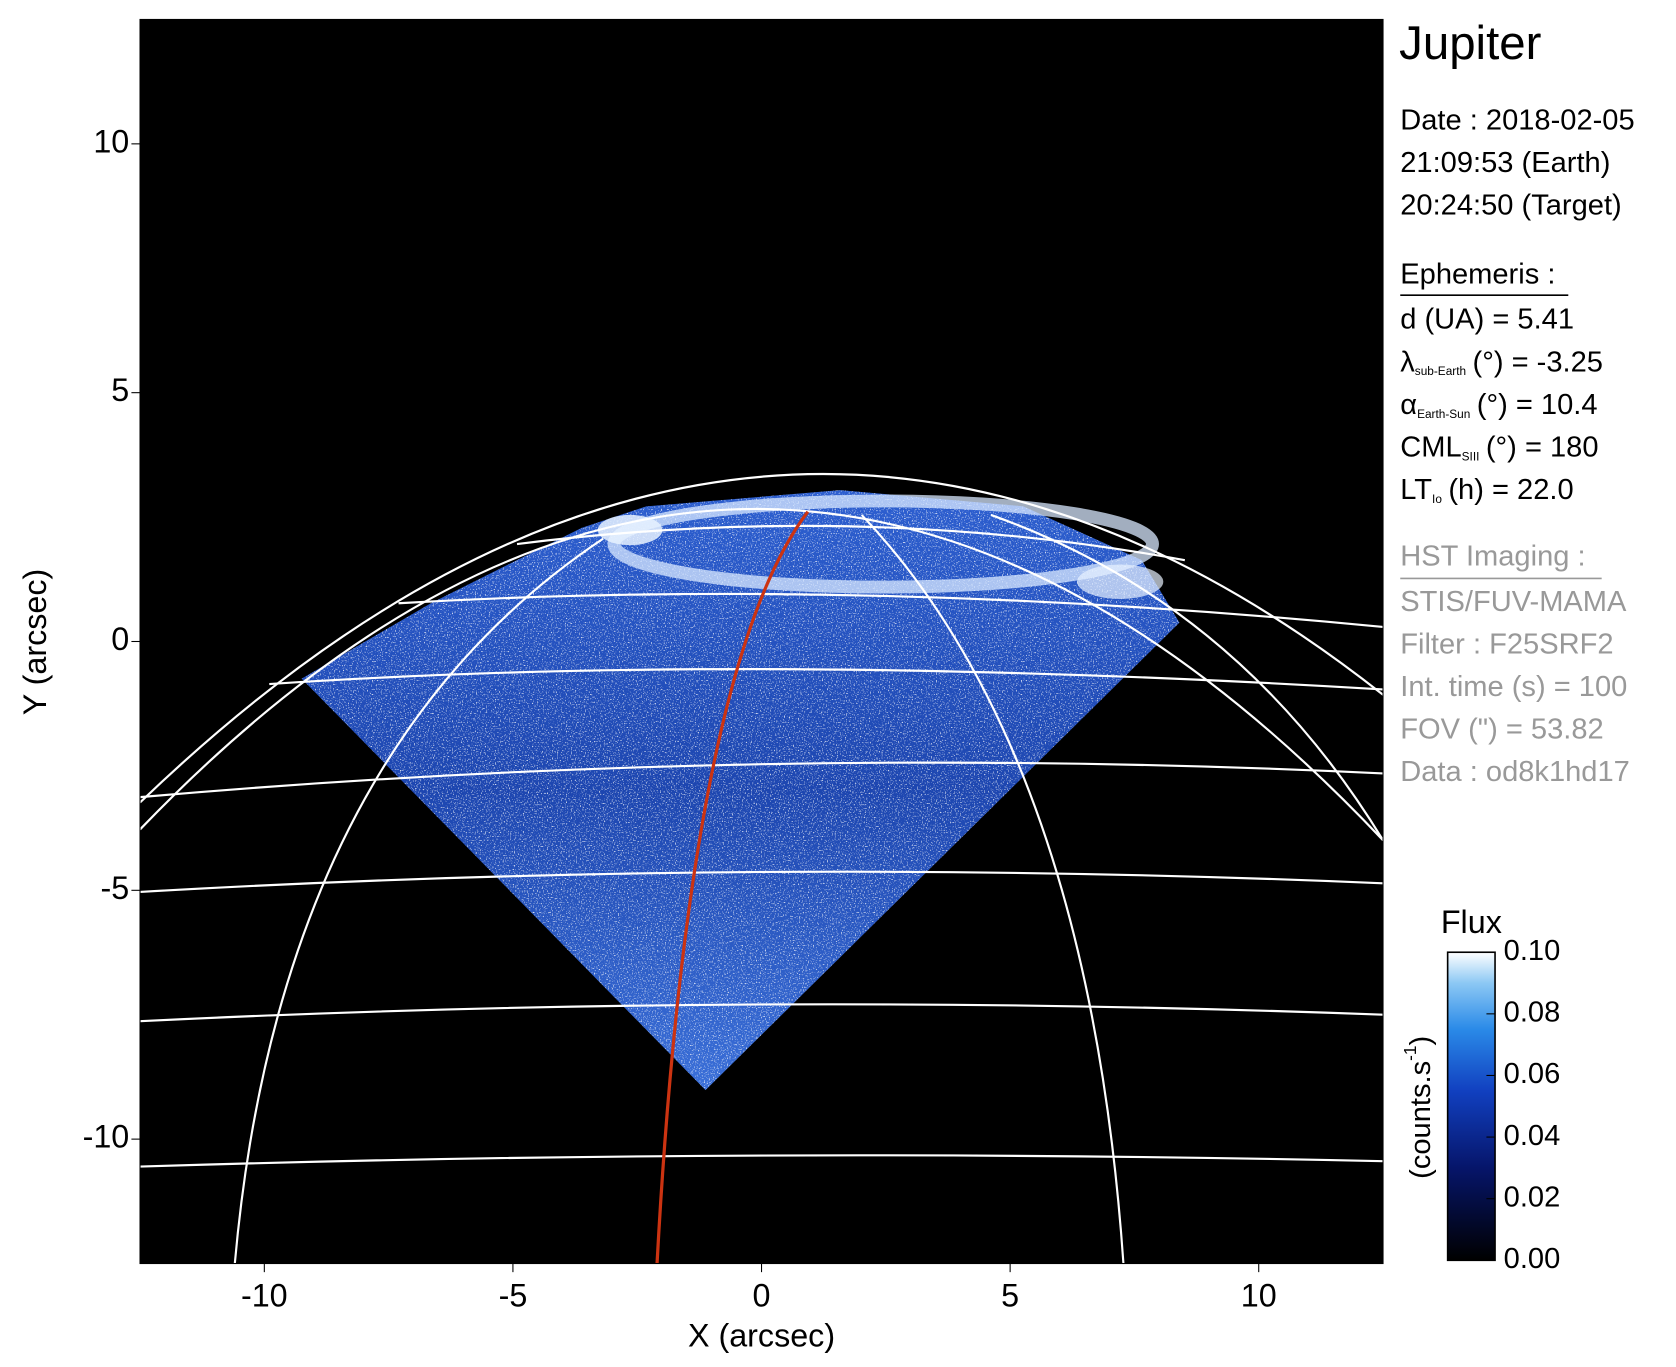 This screenshot has width=1676, height=1367. What do you see at coordinates (1430, 447) in the screenshot?
I see `ephemeris-symbol: CML` at bounding box center [1430, 447].